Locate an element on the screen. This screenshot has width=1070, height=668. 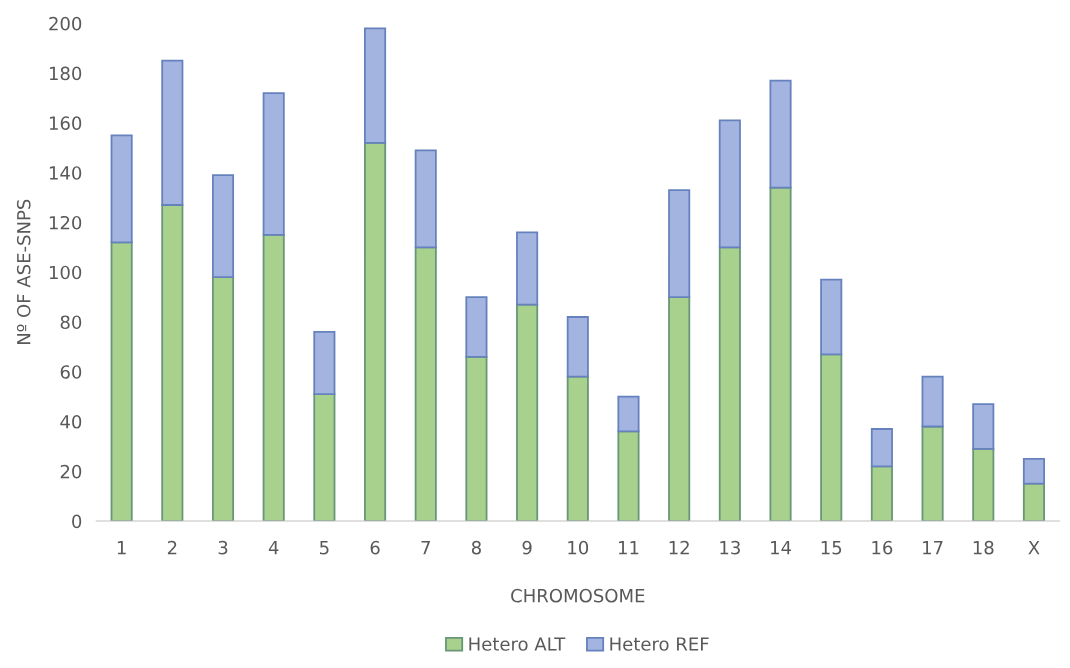
y-axis-title: Nº OF ASE-SNPS is located at coordinates (23, 272).